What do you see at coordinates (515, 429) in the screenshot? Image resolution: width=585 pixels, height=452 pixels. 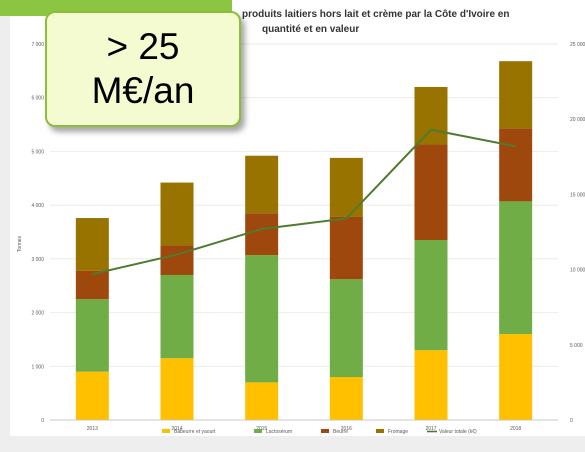 I see `x-tick-label: 2018` at bounding box center [515, 429].